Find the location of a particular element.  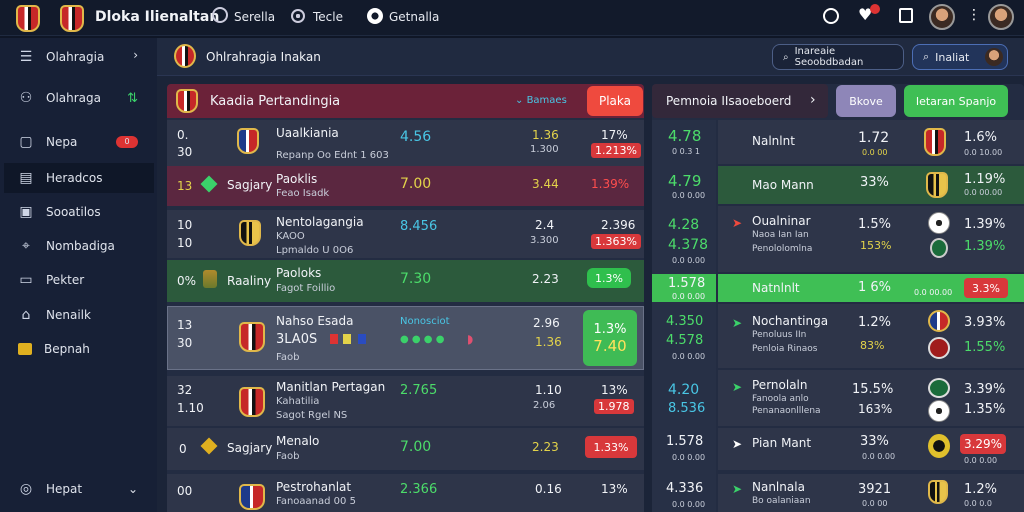

odds-draw: 2.4 is located at coordinates (545, 225).